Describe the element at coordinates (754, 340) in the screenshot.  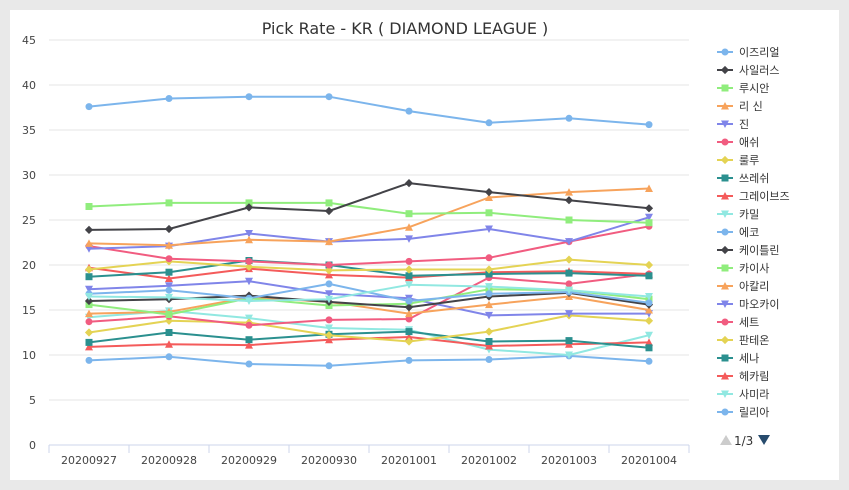
I see `legend-label: 판테온` at that location.